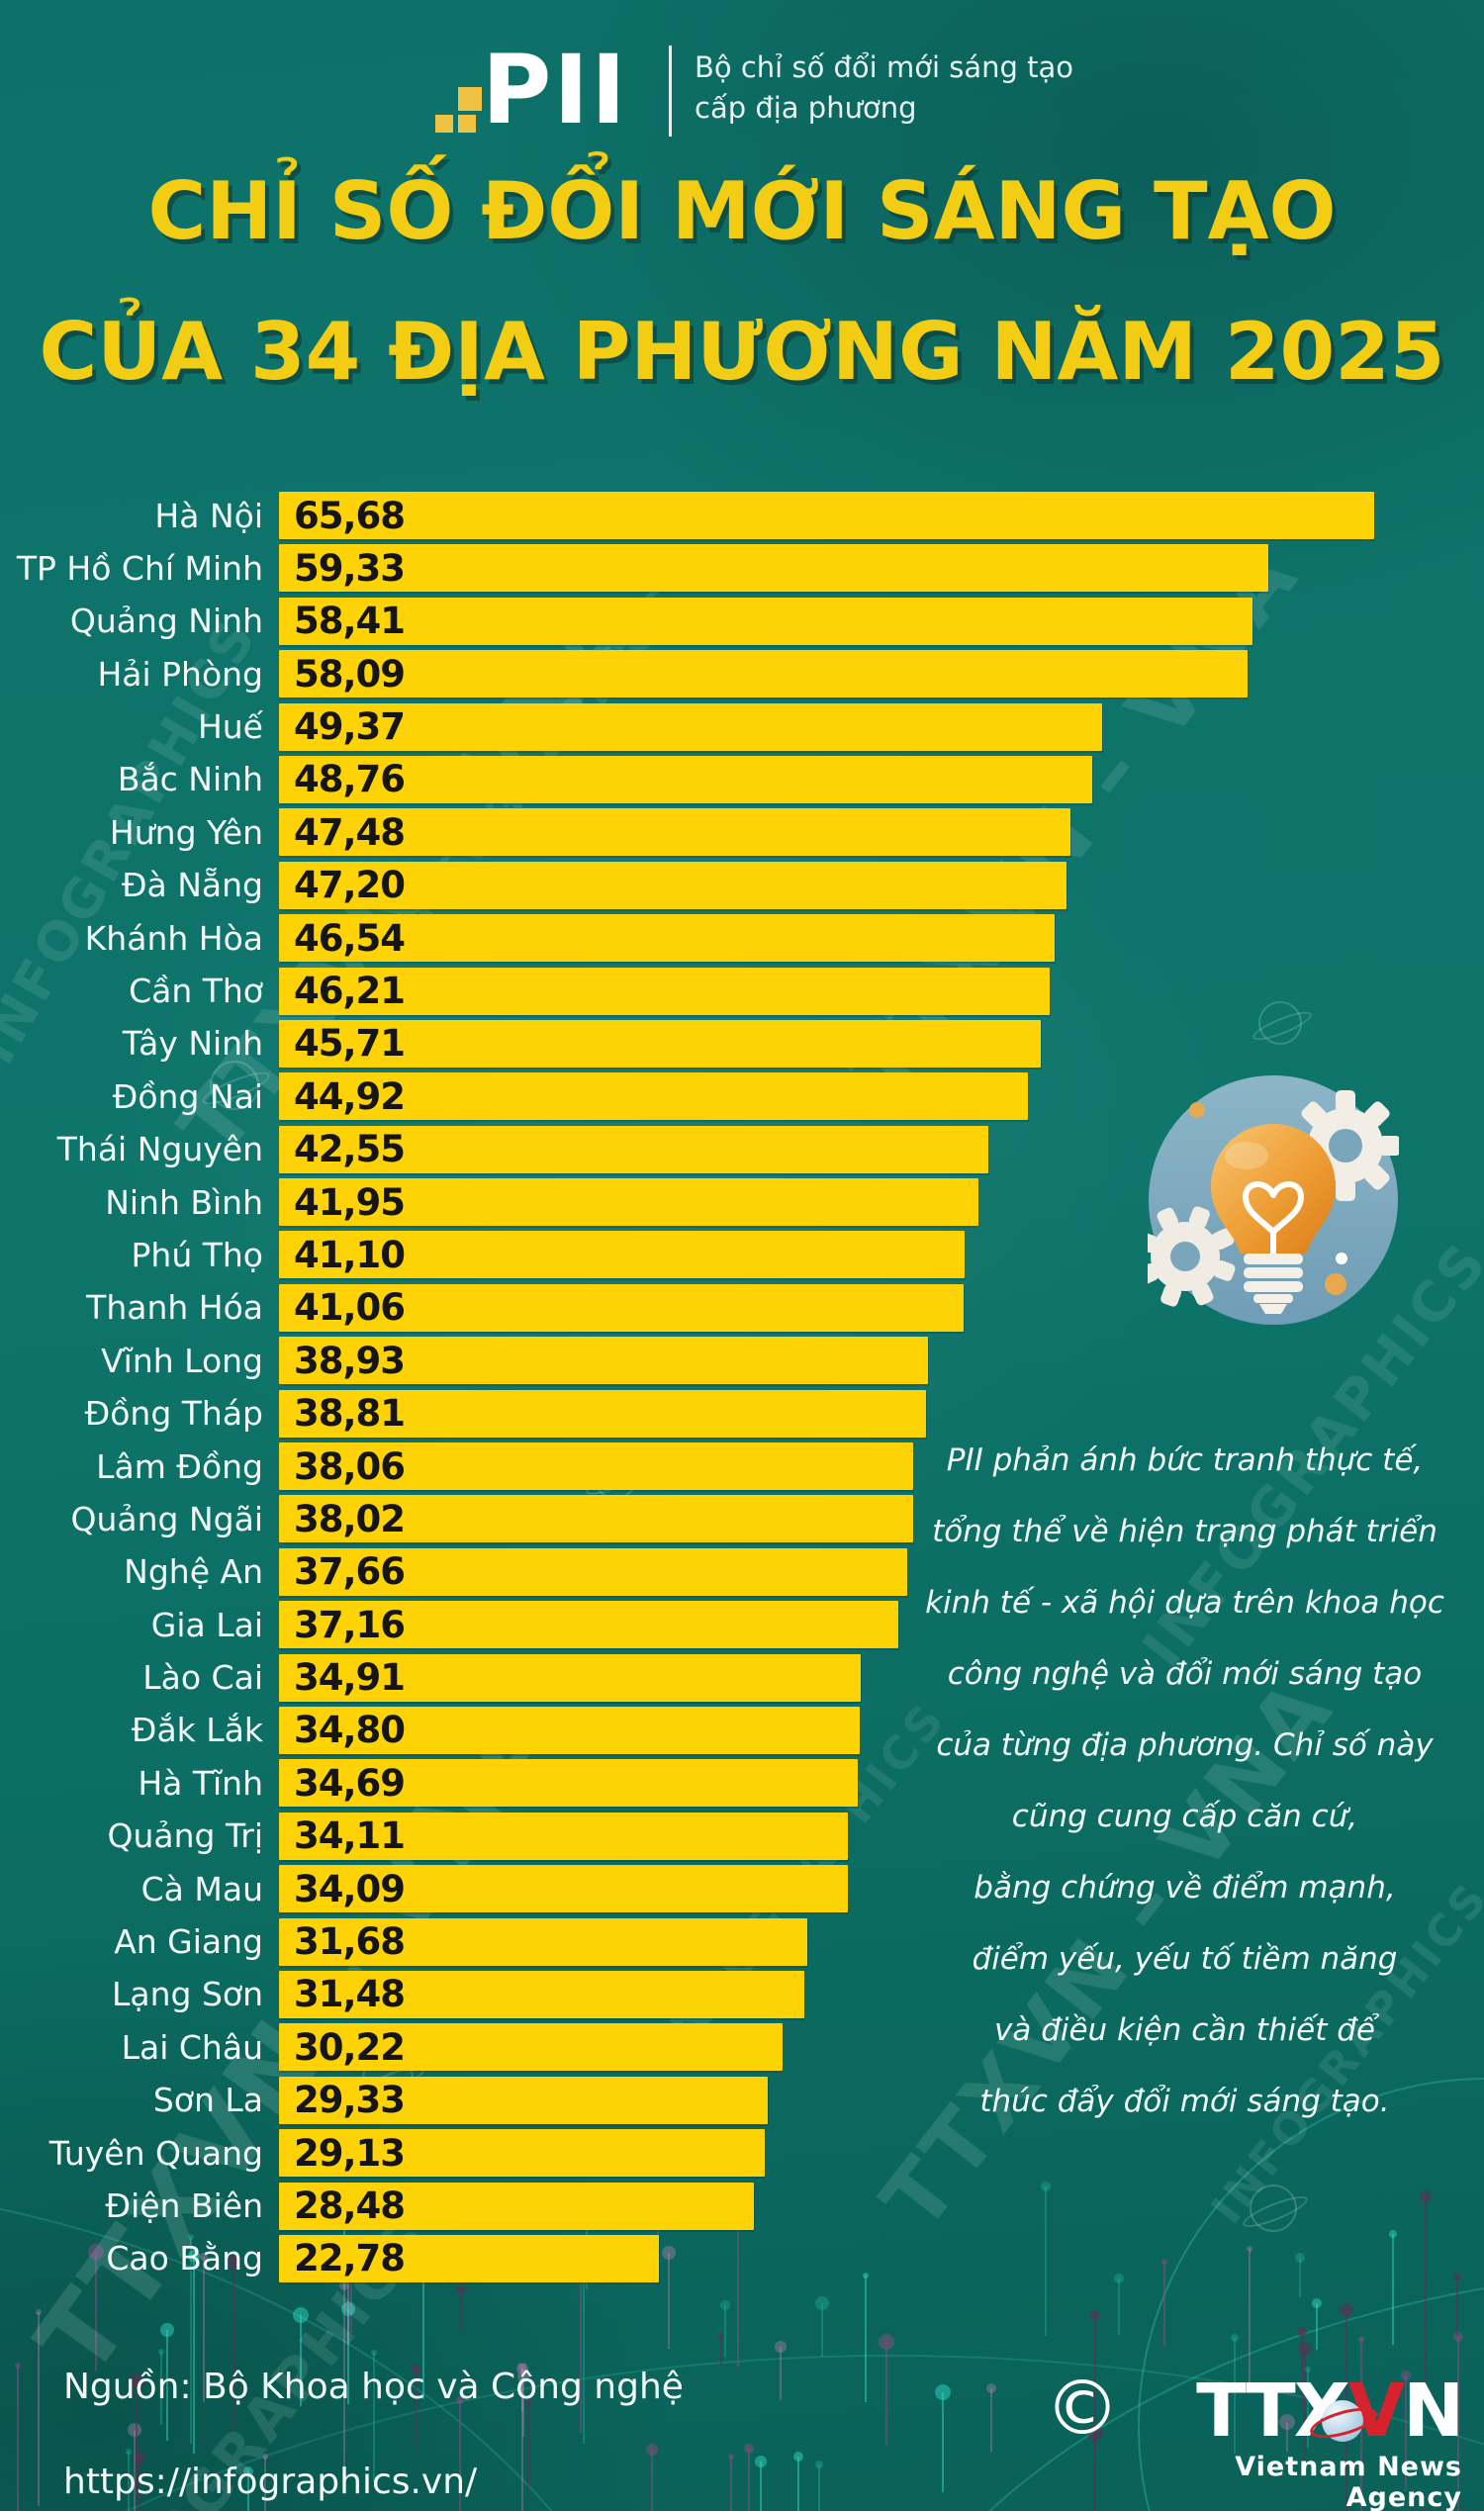  I want to click on bar: 59,33, so click(773, 568).